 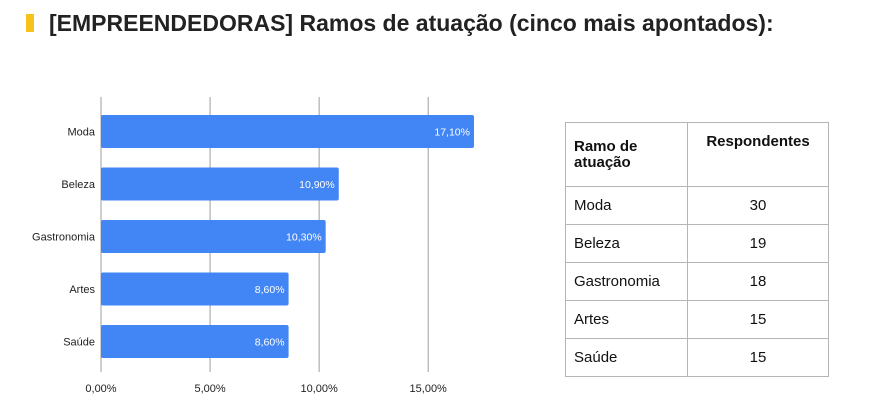 What do you see at coordinates (758, 243) in the screenshot?
I see `table-cell-count: 19` at bounding box center [758, 243].